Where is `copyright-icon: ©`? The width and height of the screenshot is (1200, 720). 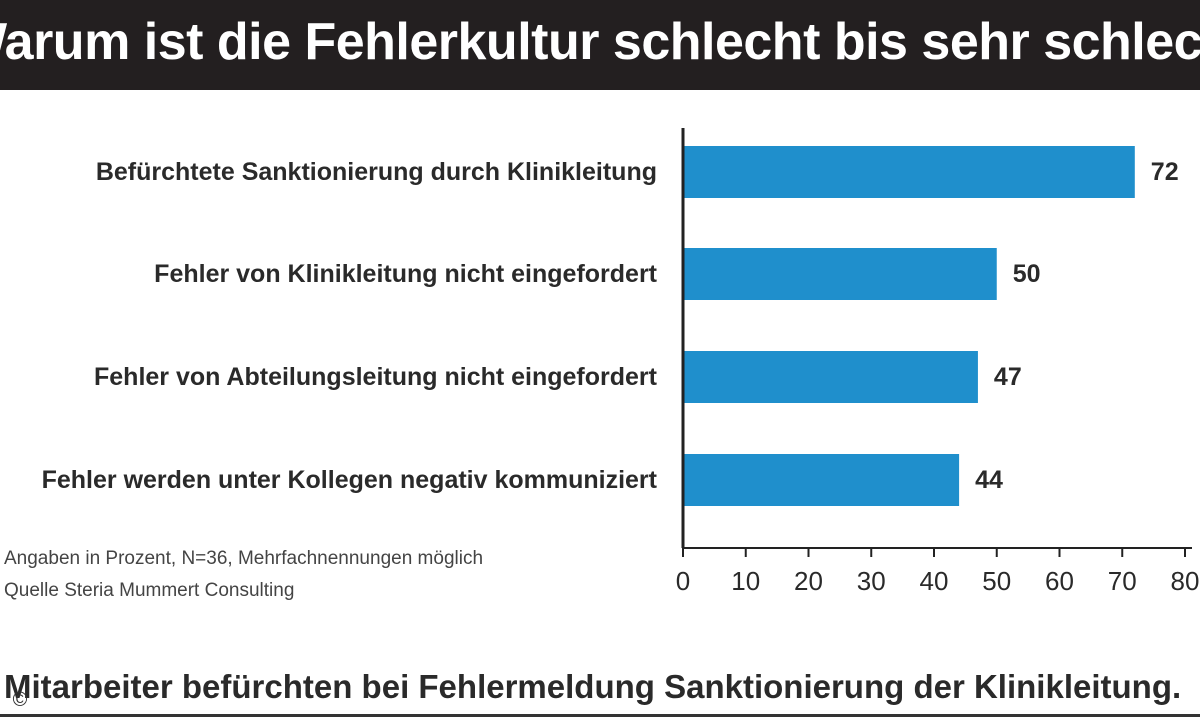 copyright-icon: © is located at coordinates (20, 700).